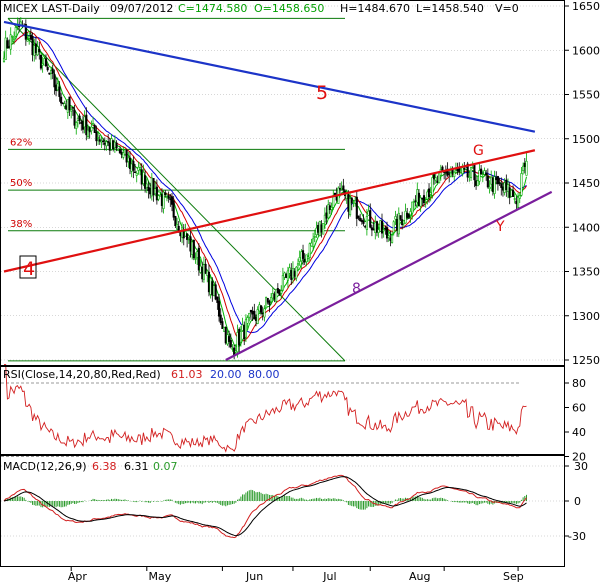  Describe the element at coordinates (187, 374) in the screenshot. I see `rsi-value: 61.03` at that location.